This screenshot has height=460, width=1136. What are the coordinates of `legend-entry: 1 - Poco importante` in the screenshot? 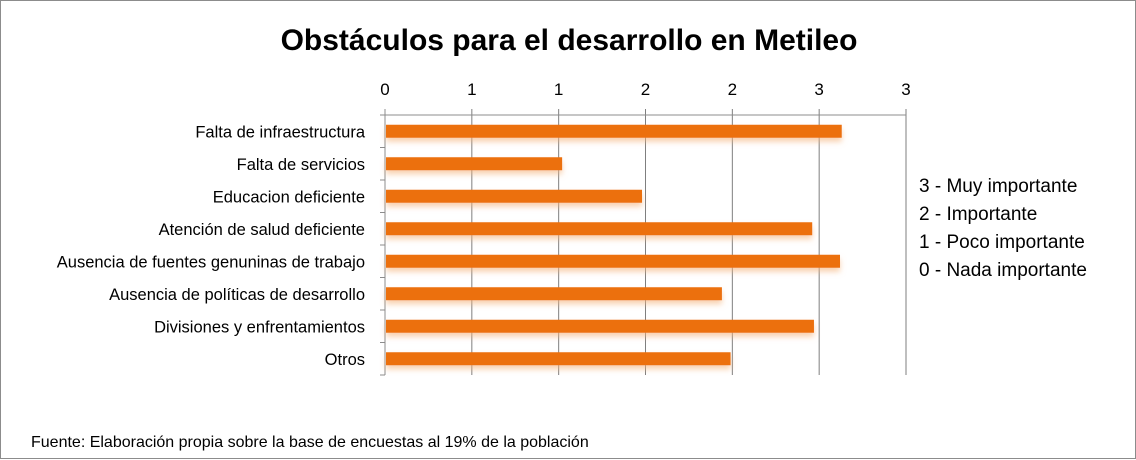 It's located at (1002, 242).